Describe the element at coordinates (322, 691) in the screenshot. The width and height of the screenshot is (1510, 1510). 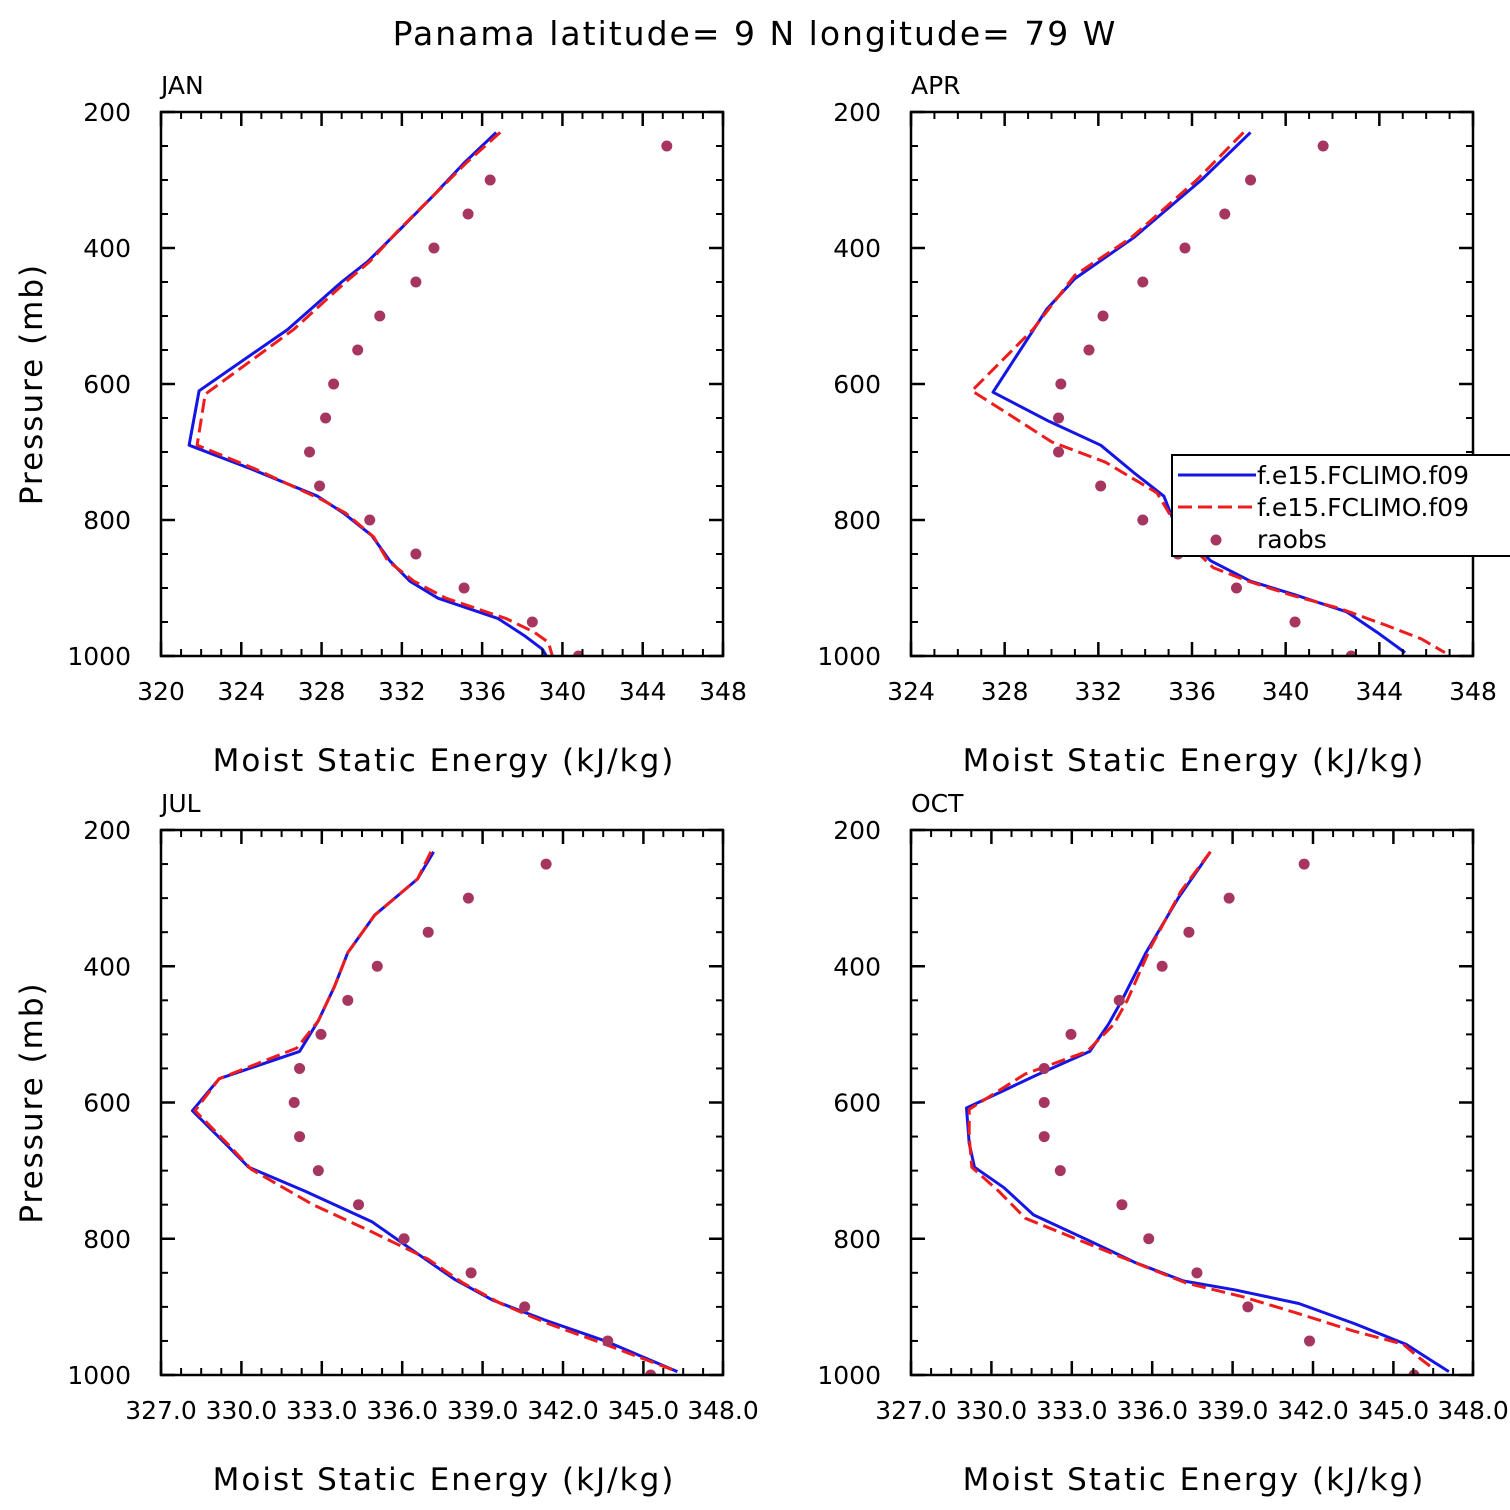
I see `x-tick-label: 328` at that location.